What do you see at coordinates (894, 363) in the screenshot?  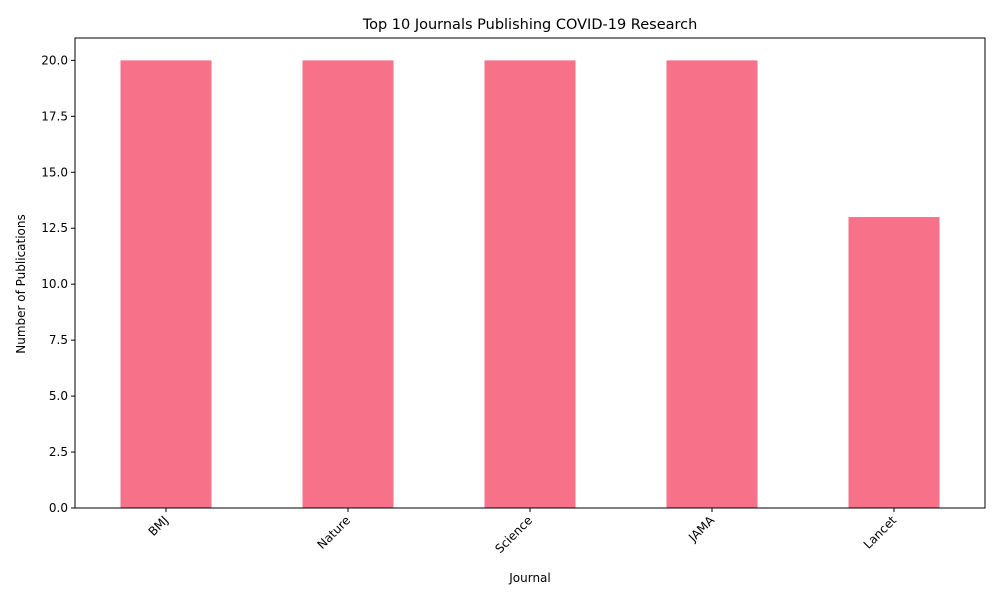 I see `bar-lancet` at bounding box center [894, 363].